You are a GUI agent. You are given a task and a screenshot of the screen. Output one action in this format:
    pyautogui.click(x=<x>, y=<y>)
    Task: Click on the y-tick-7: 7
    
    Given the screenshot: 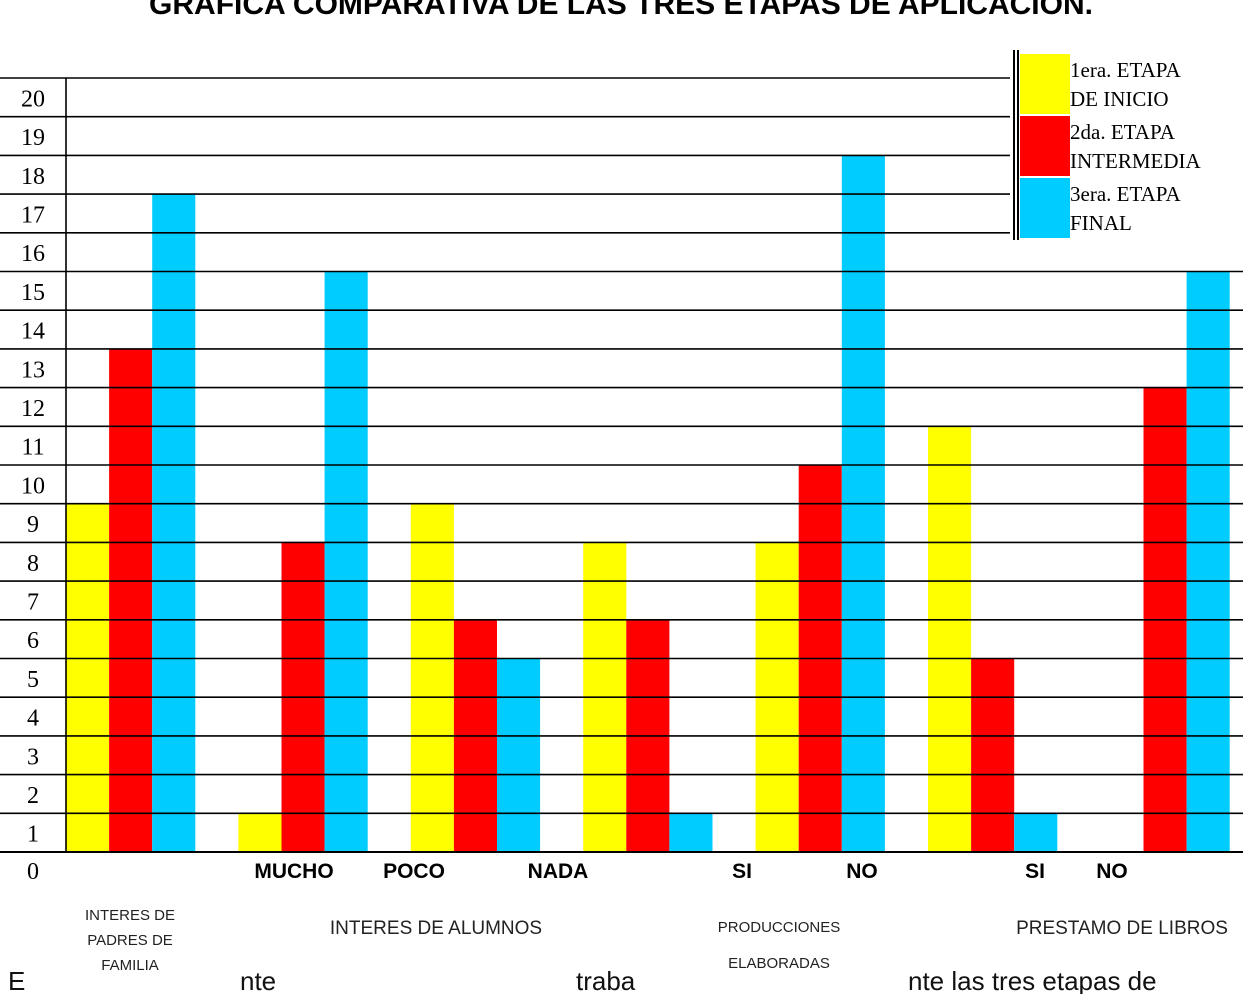 What is the action you would take?
    pyautogui.click(x=33, y=602)
    